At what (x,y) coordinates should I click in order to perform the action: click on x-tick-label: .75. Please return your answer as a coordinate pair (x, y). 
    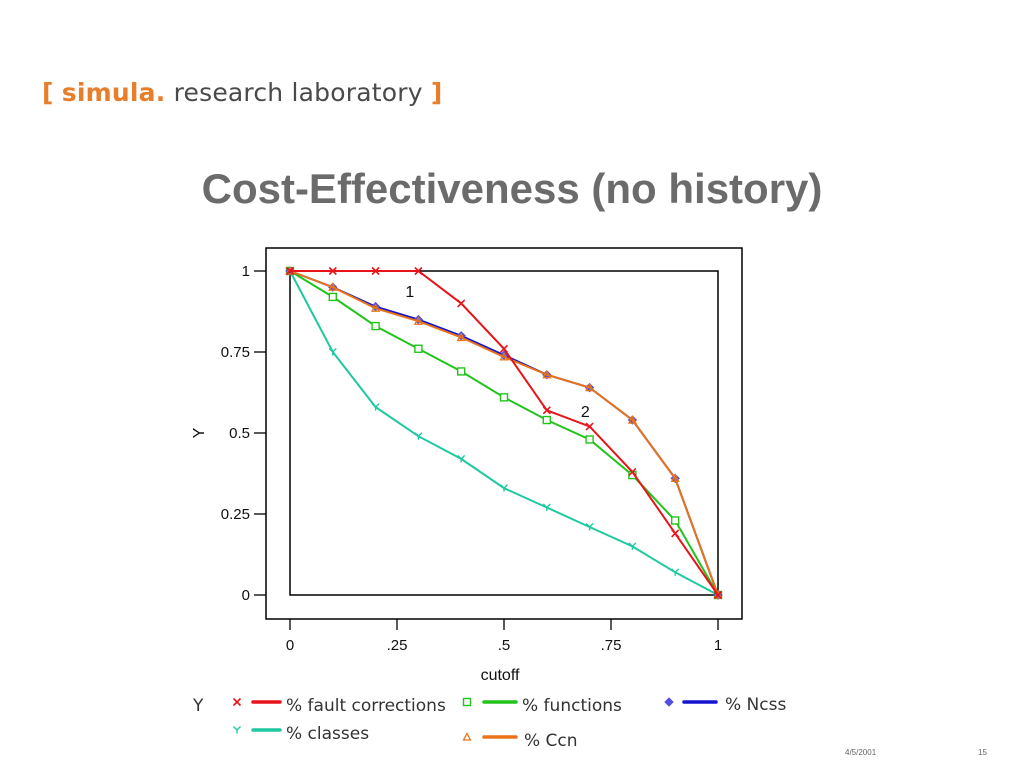
    Looking at the image, I should click on (611, 645).